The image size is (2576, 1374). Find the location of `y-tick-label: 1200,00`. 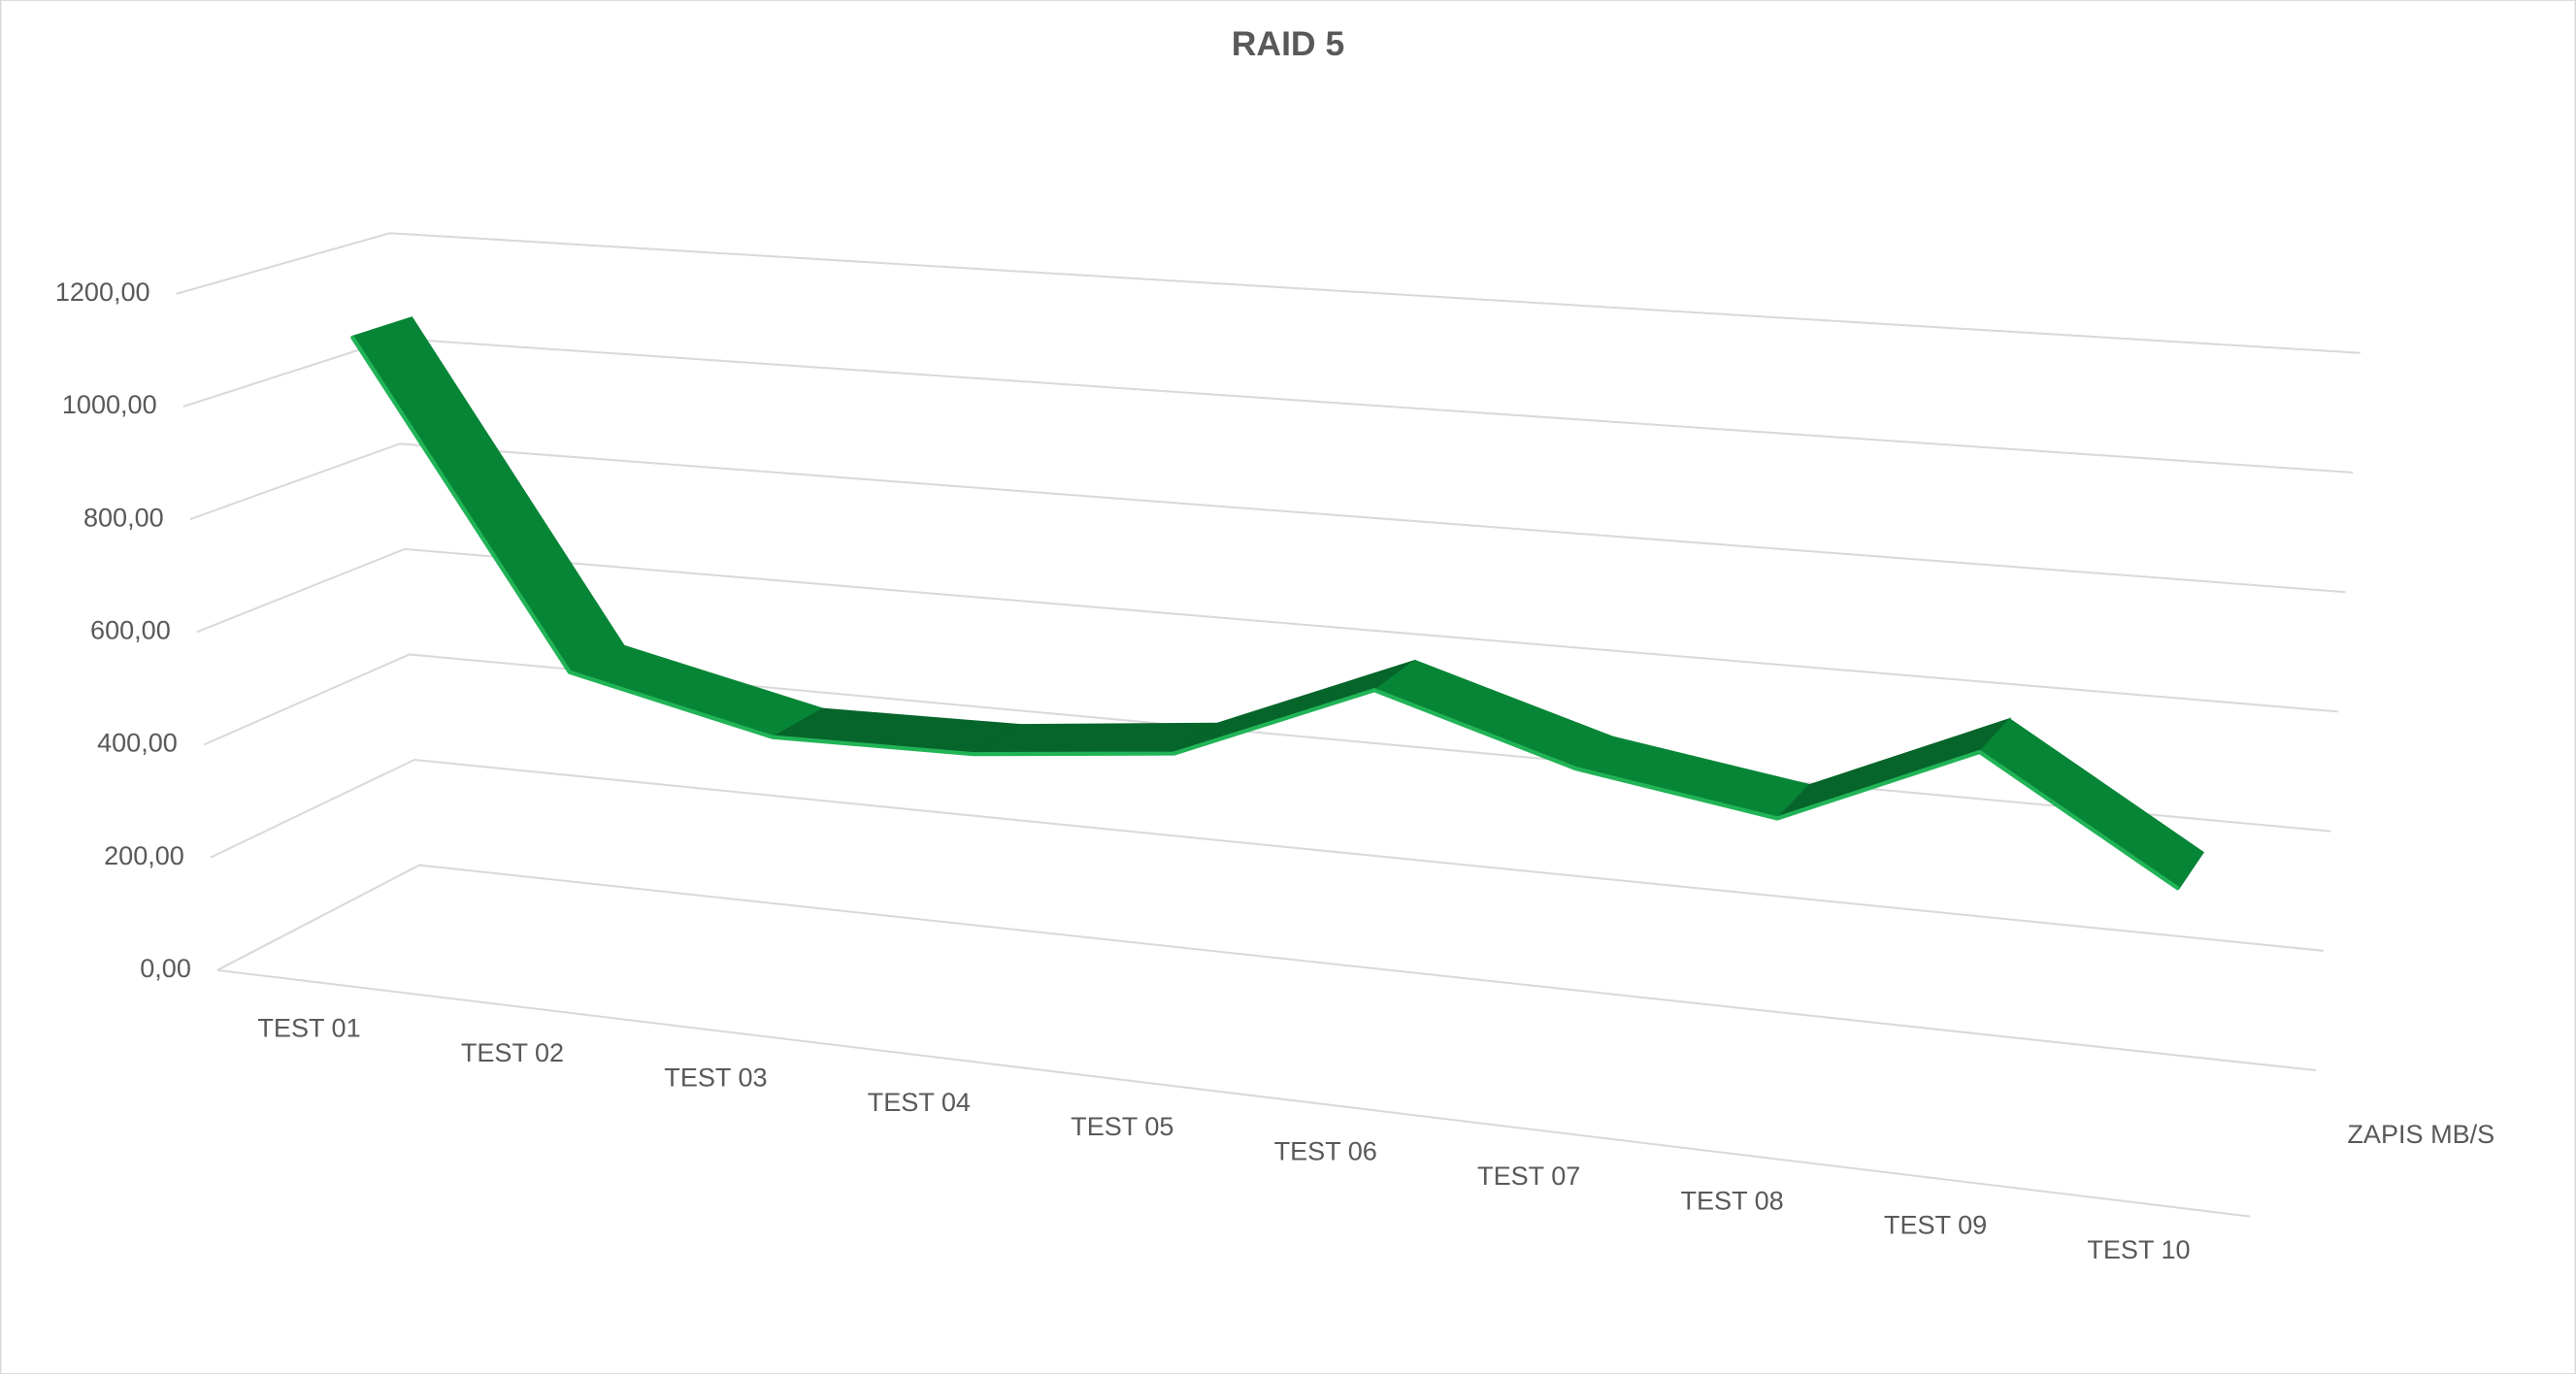

y-tick-label: 1200,00 is located at coordinates (102, 292).